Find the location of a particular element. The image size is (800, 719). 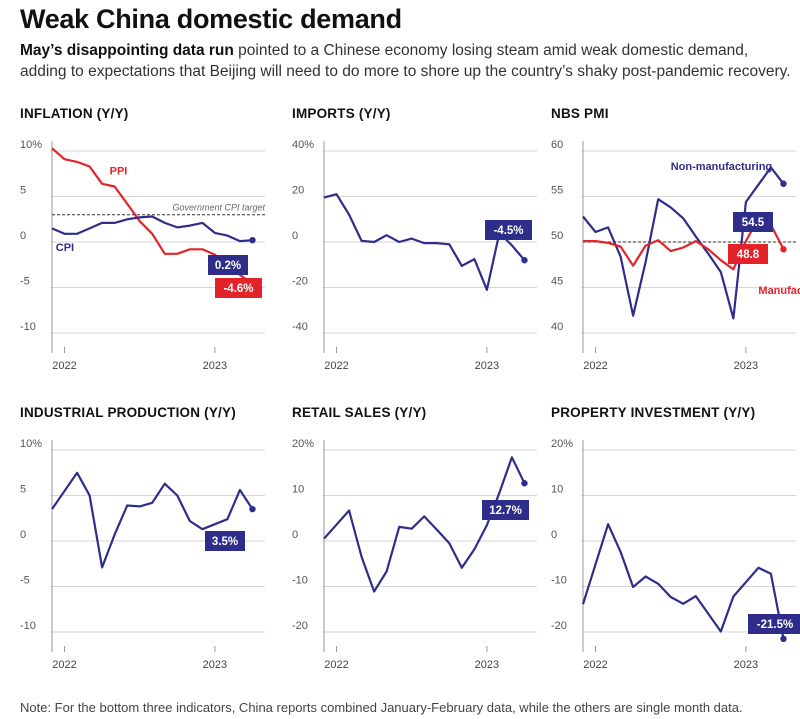

inflation-series-cpi-end-label-text: 0.2% is located at coordinates (228, 266).